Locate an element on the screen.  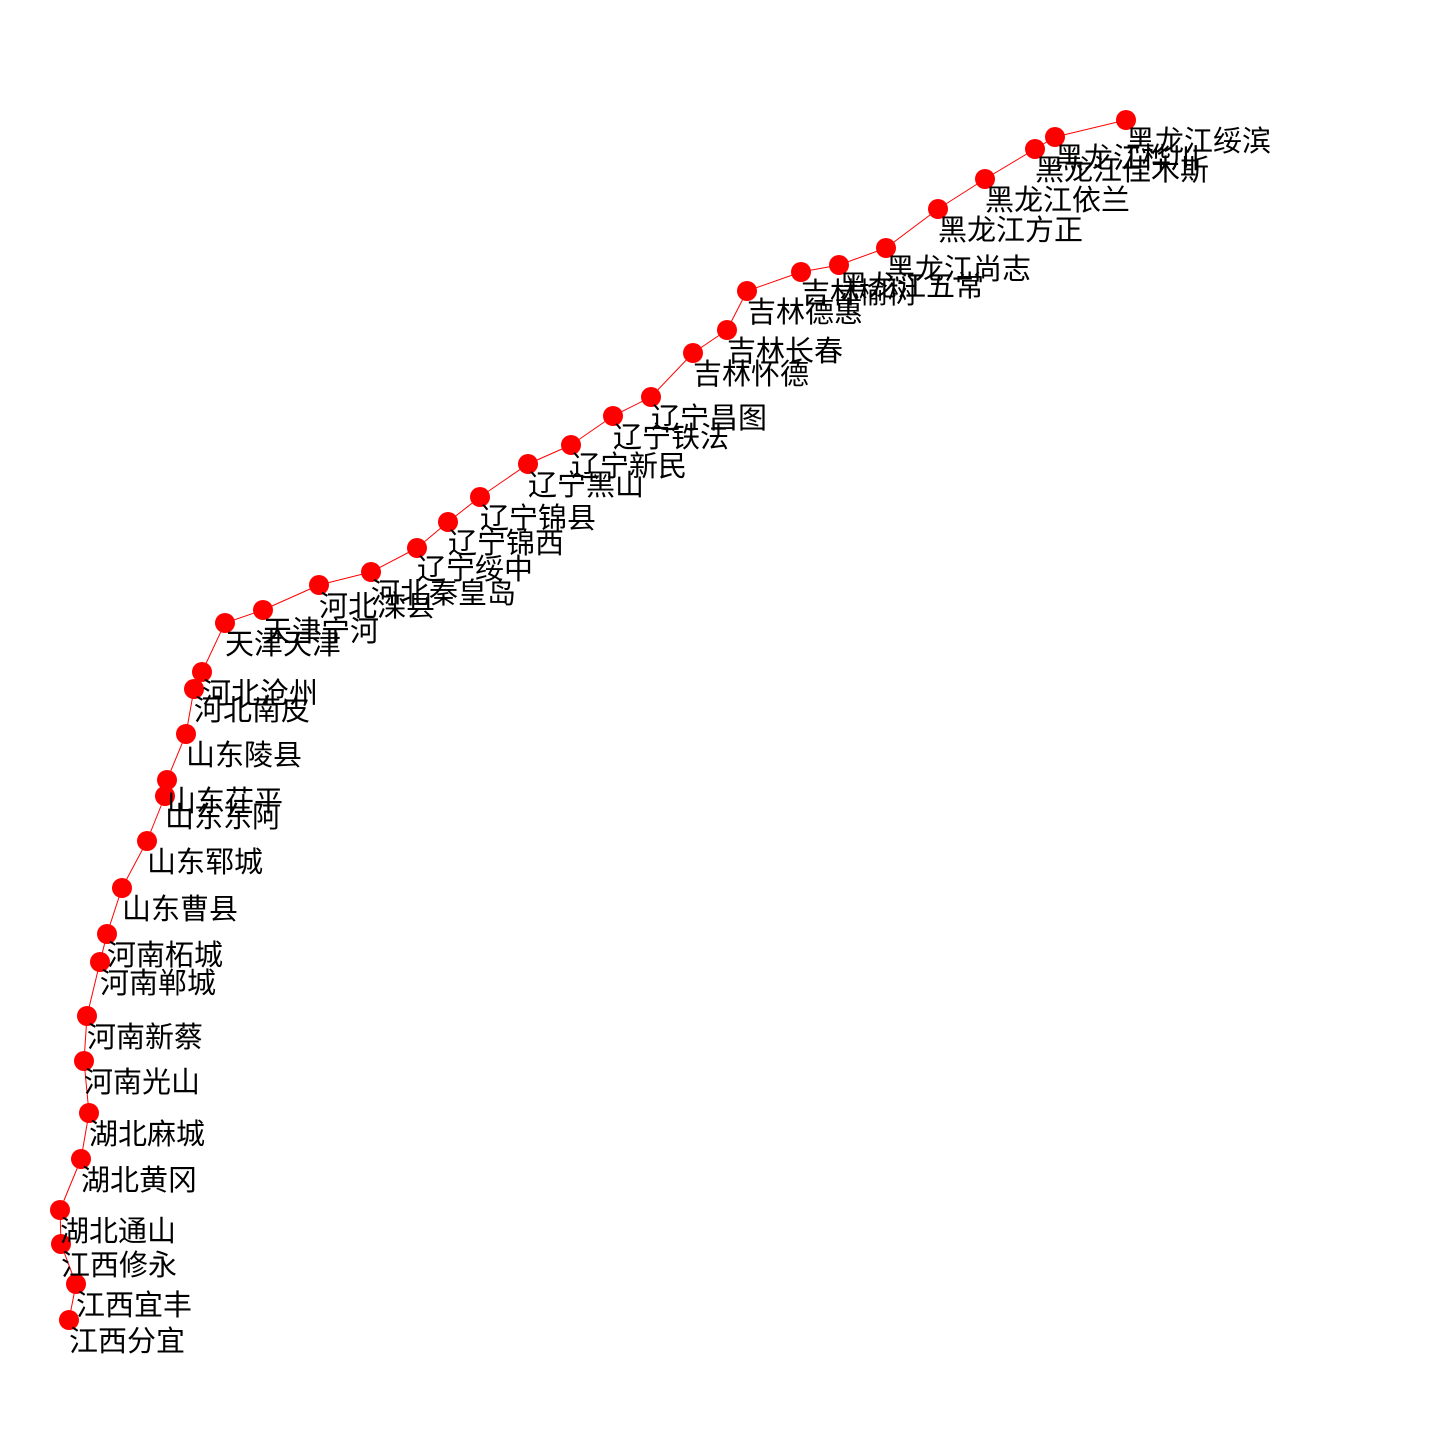
station-label: 辽宁昌图 is located at coordinates (709, 418).